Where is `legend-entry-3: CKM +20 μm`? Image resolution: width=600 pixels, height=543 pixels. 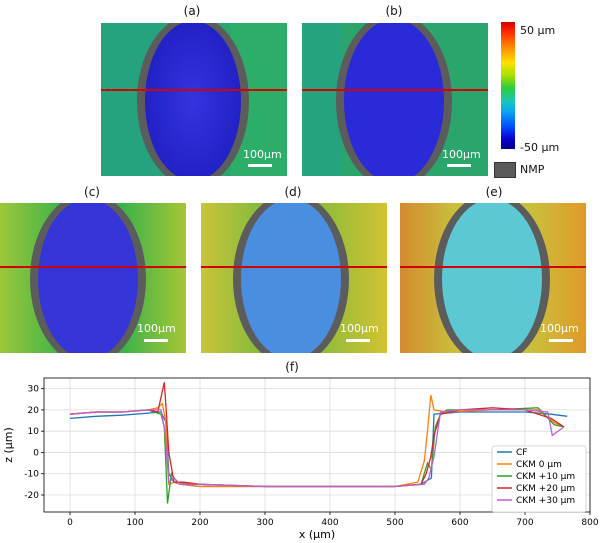
legend-entry-3: CKM +20 μm is located at coordinates (545, 489).